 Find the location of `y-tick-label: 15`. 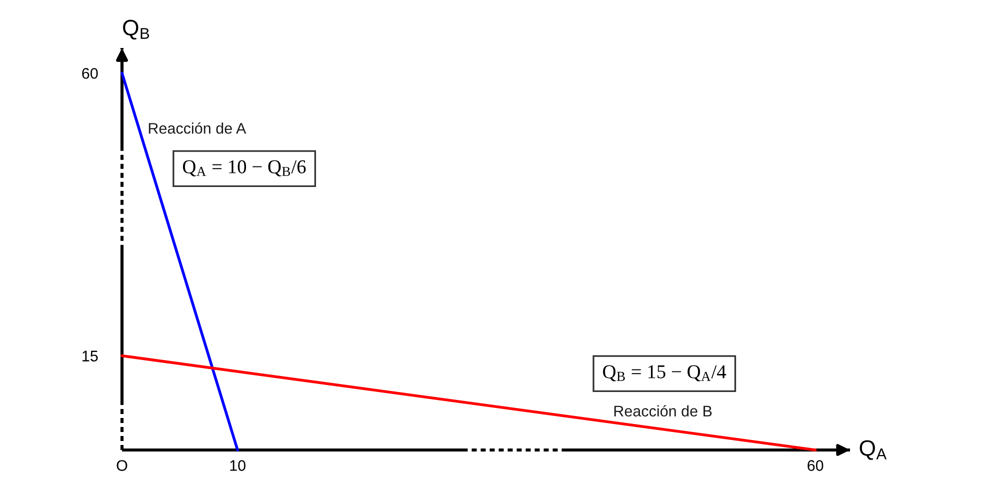

y-tick-label: 15 is located at coordinates (90, 356).